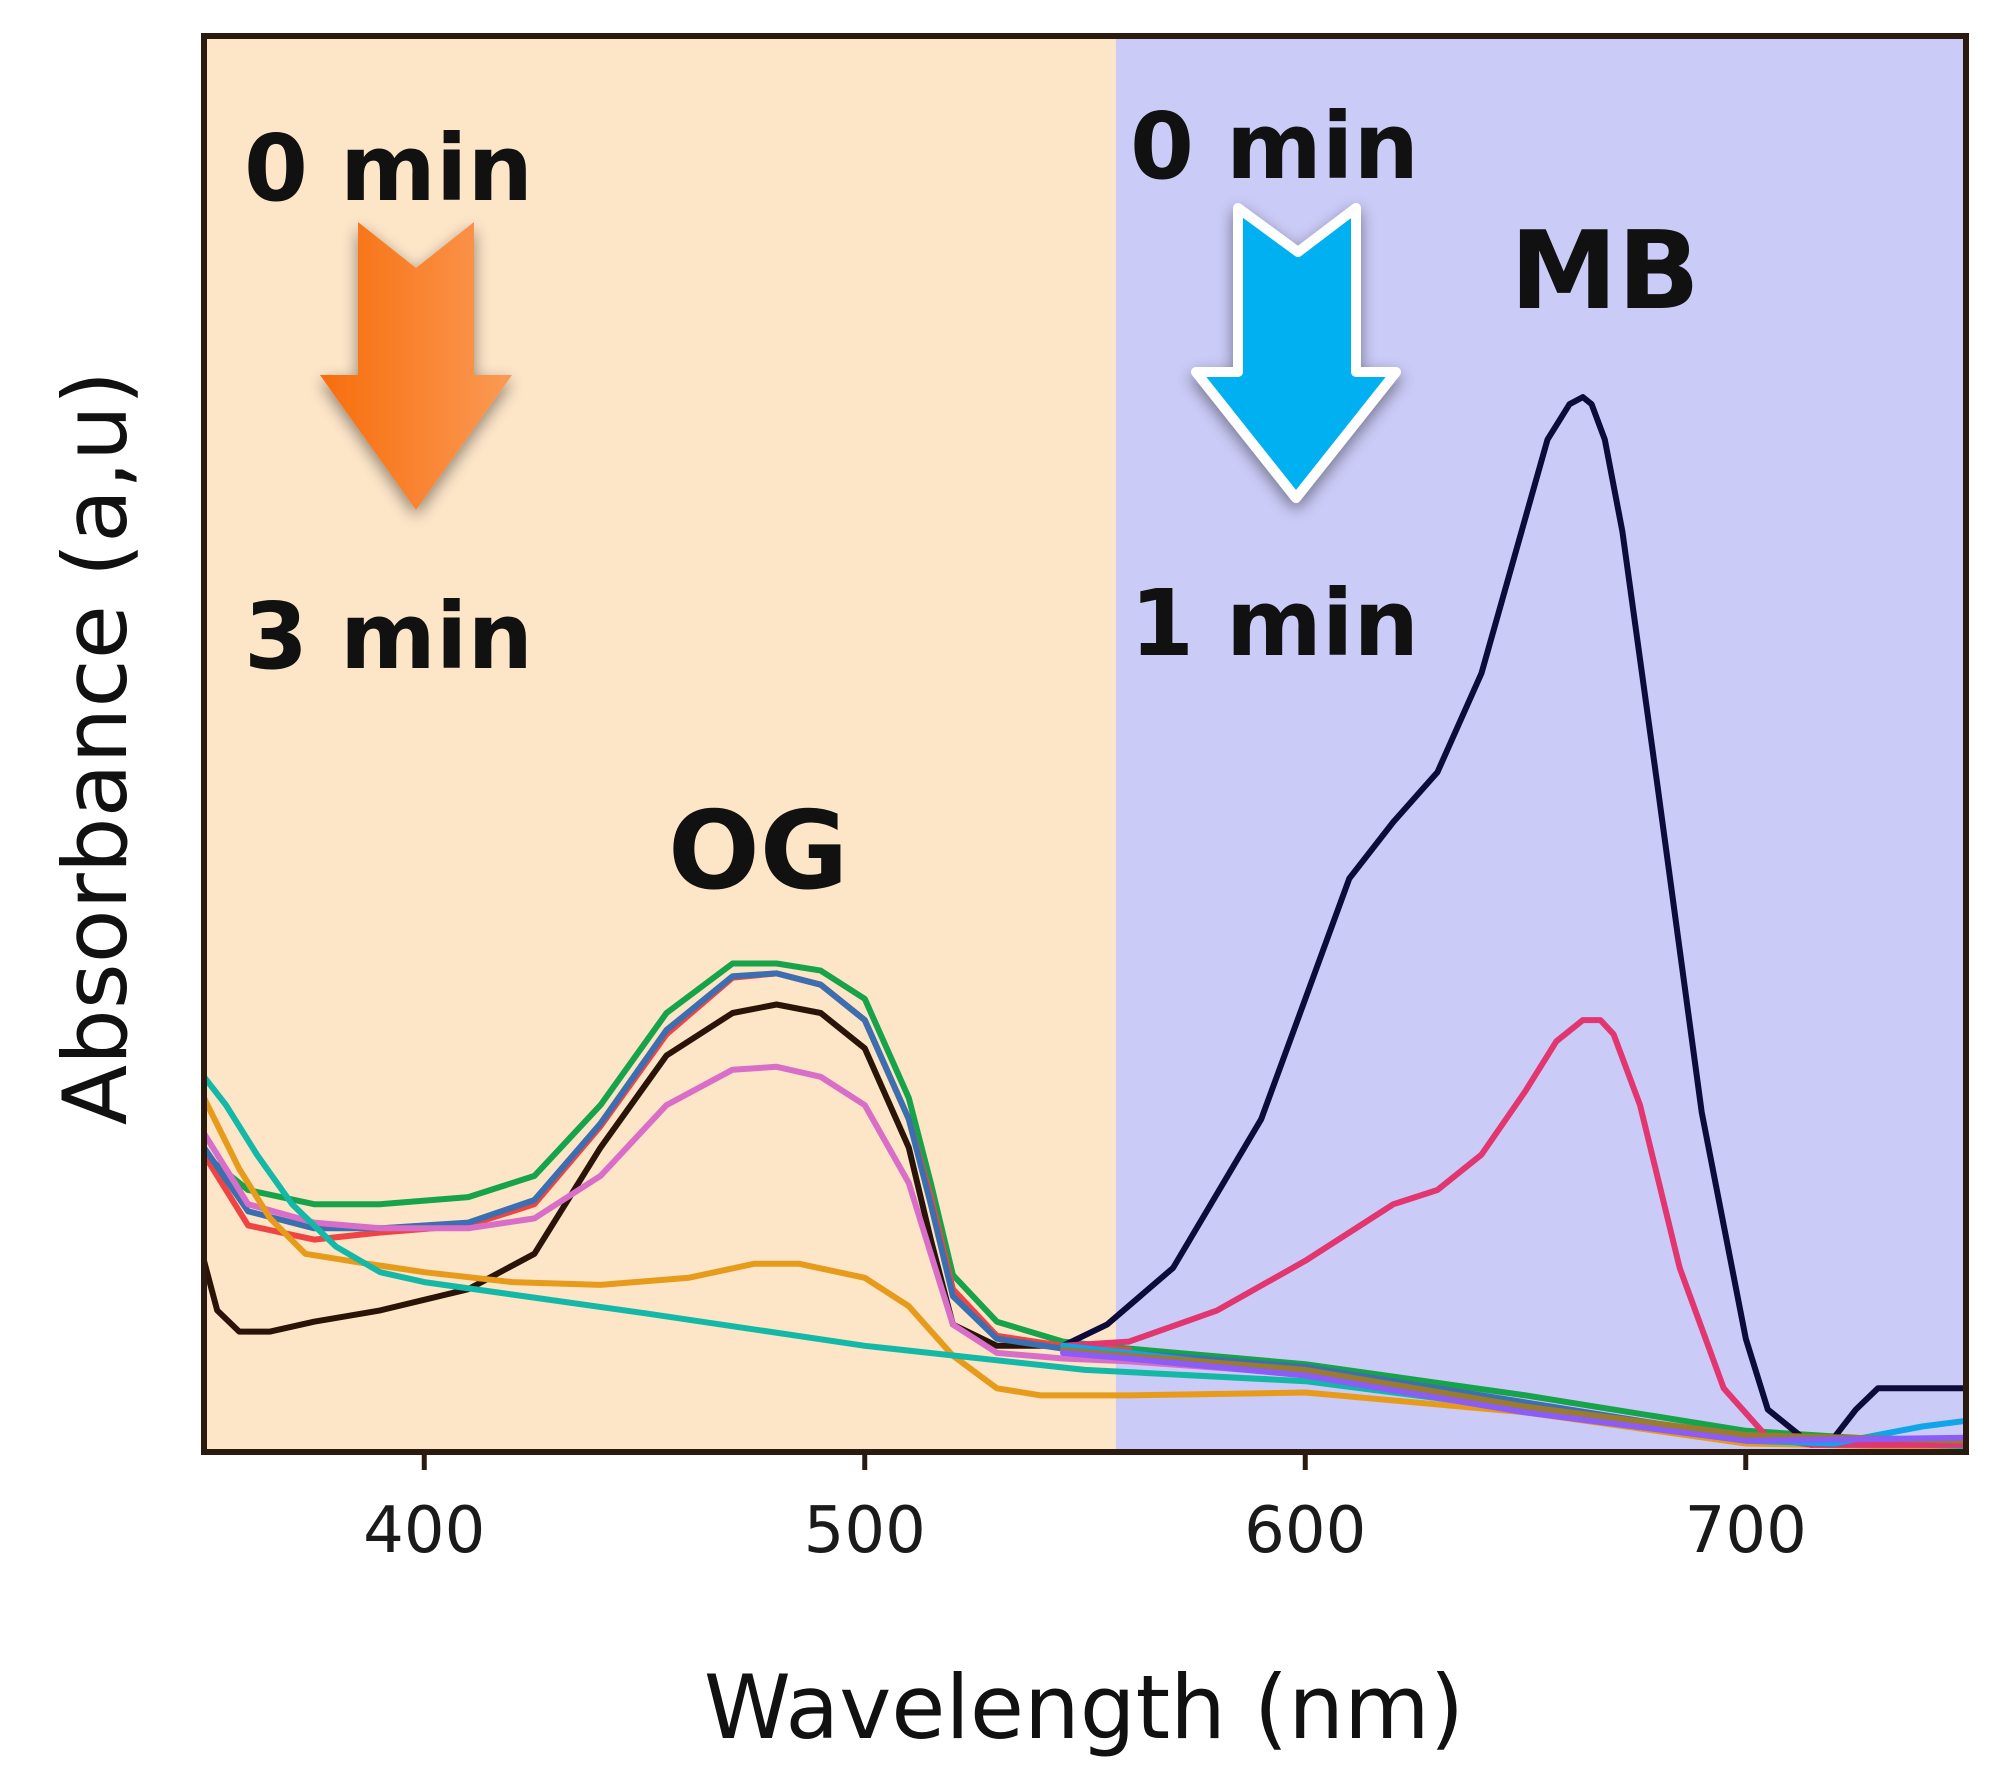  What do you see at coordinates (424, 1531) in the screenshot?
I see `x-tick-label: 400` at bounding box center [424, 1531].